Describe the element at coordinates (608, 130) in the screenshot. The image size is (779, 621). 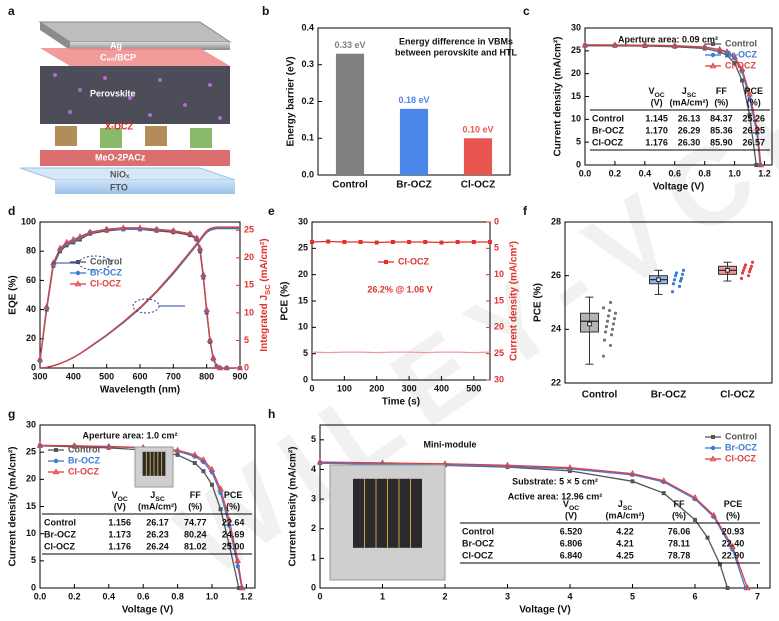
I see `table-cell: Br-OCZ` at that location.